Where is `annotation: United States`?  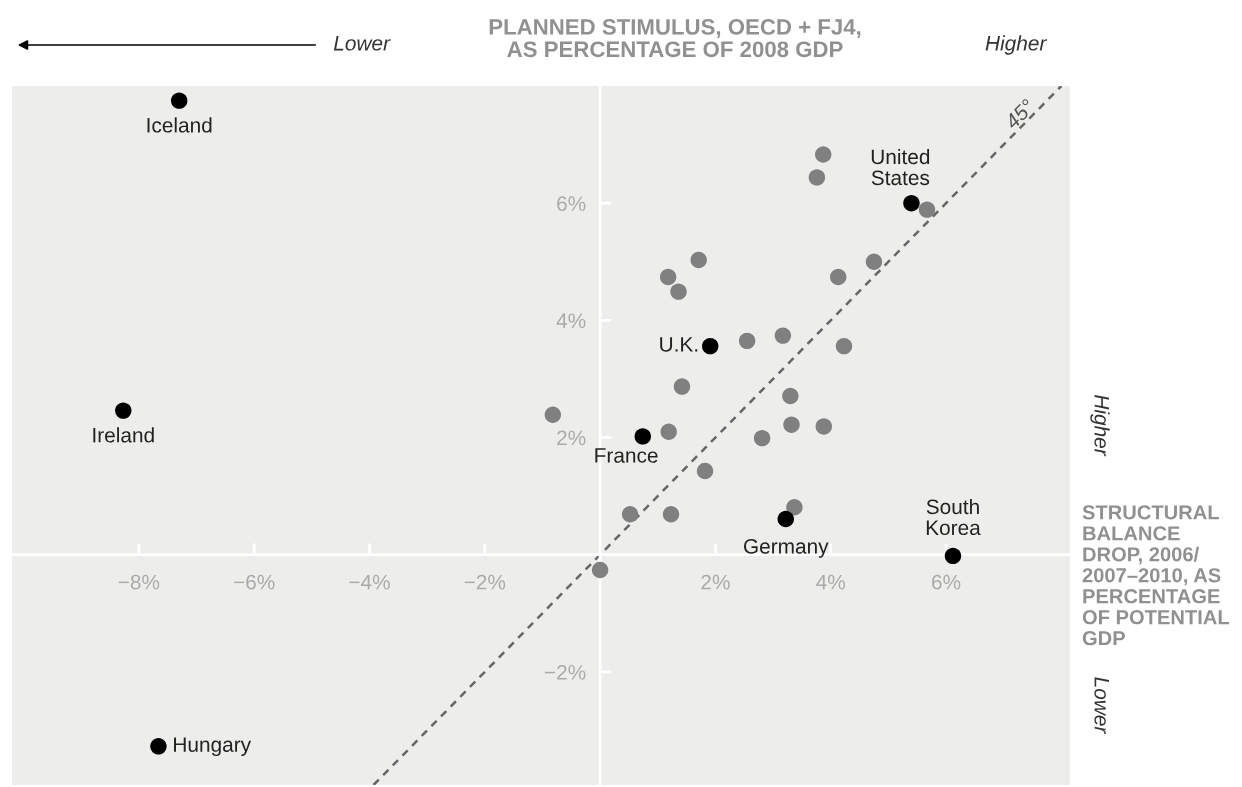
annotation: United States is located at coordinates (900, 167).